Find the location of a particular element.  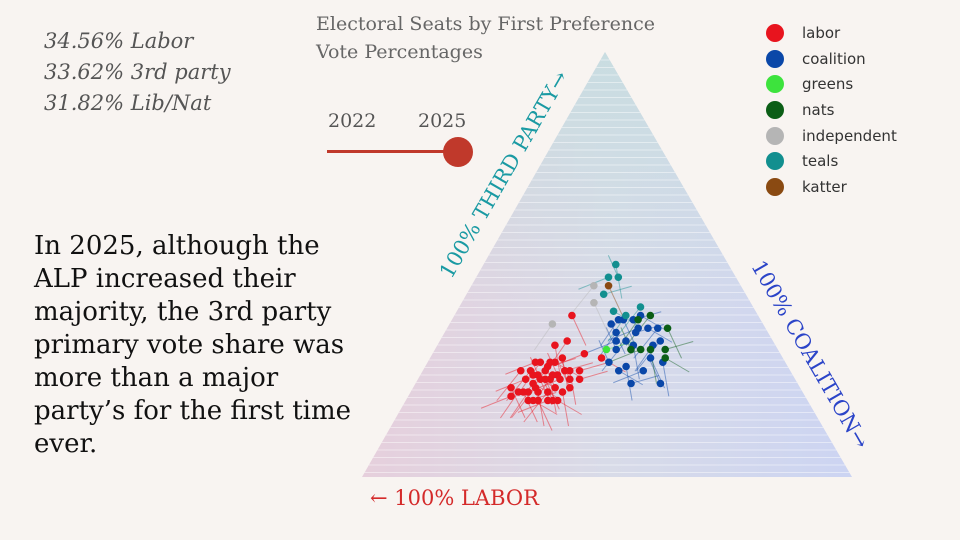

legend-item-labor: labor is located at coordinates (831, 33).